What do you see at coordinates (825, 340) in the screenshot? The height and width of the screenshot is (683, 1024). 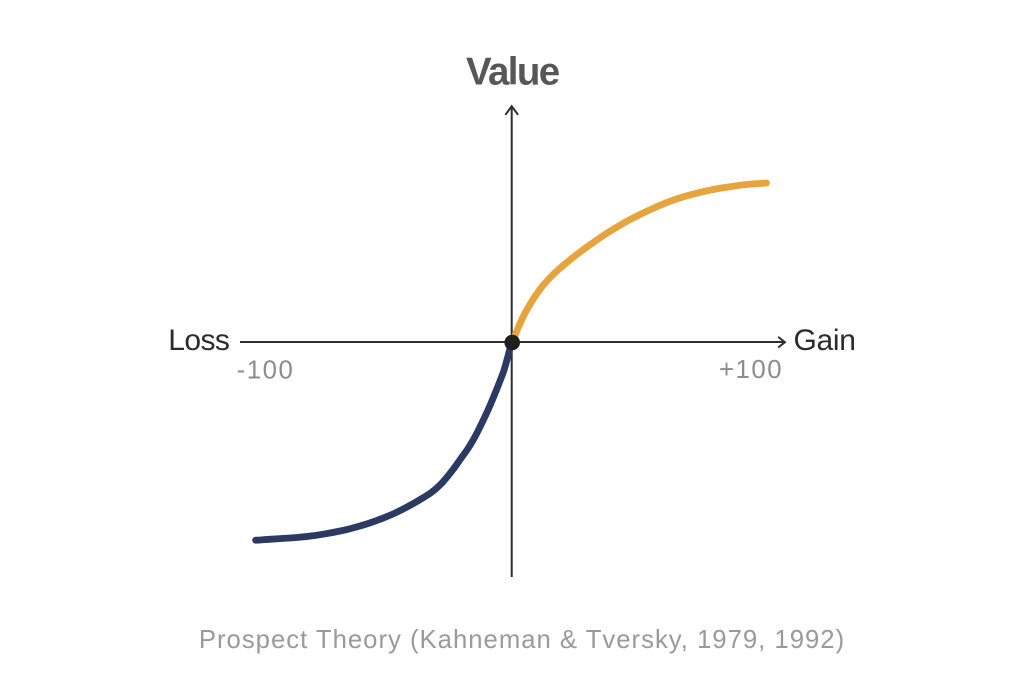 I see `svg-text: Gain` at bounding box center [825, 340].